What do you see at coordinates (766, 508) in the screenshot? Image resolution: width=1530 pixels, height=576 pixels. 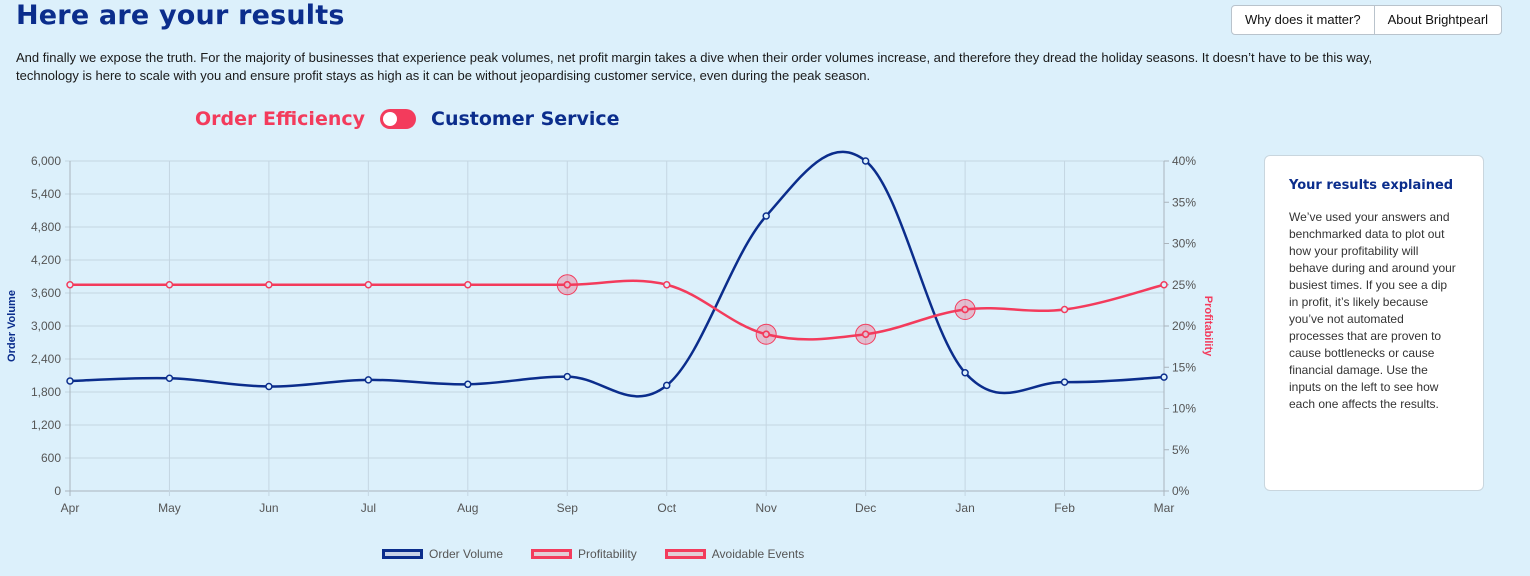 I see `x-axis-tick-label: Nov` at bounding box center [766, 508].